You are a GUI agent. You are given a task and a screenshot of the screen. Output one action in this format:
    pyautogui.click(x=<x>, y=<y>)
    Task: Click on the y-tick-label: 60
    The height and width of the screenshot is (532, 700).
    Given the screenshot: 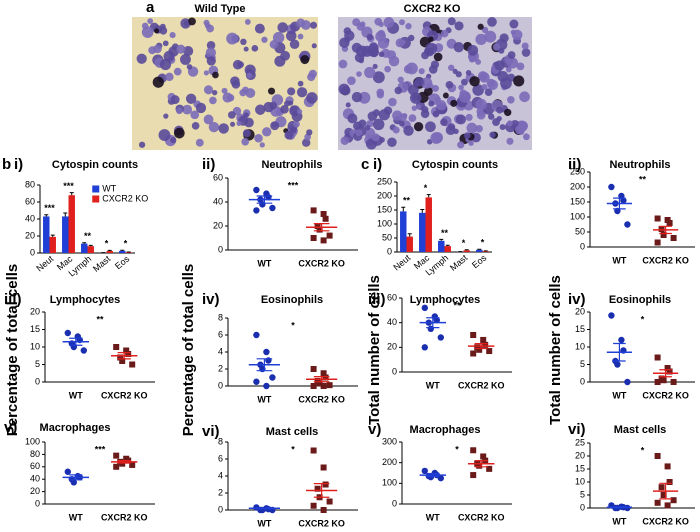 What is the action you would take?
    pyautogui.click(x=35, y=466)
    